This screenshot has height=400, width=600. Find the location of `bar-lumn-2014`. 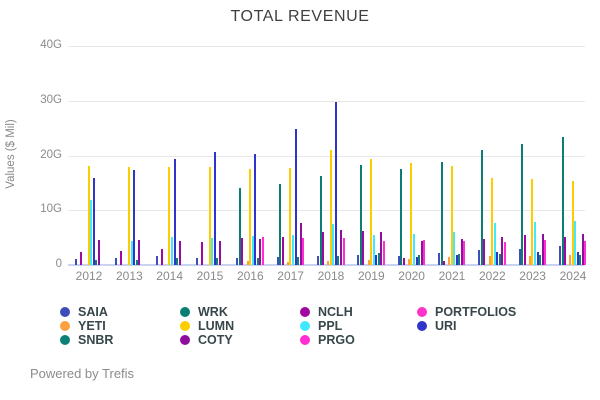

bar-lumn-2014 is located at coordinates (169, 216).